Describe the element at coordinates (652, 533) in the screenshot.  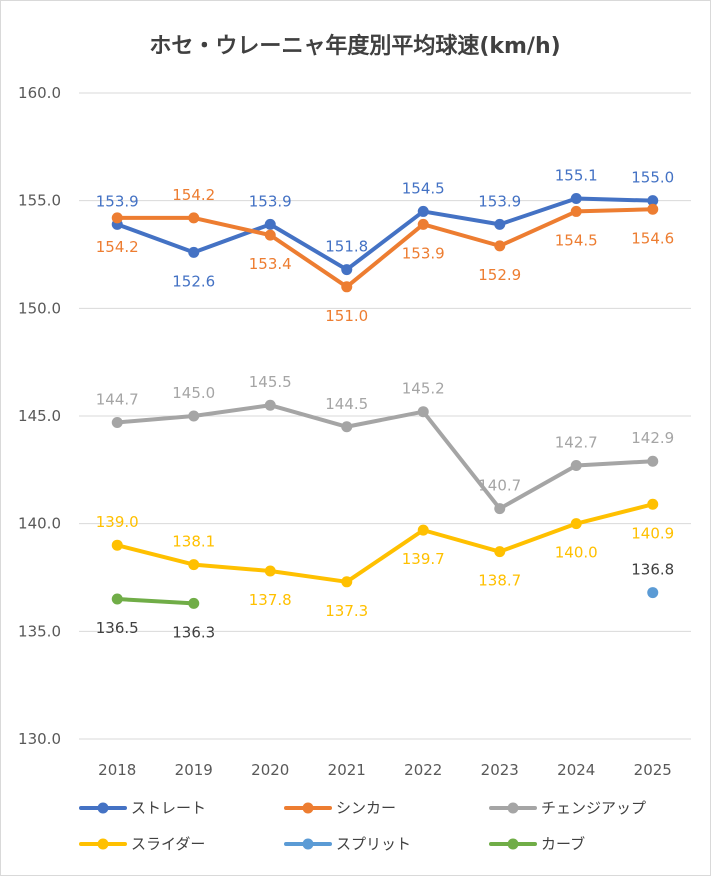
I see `data-label: 140.9` at that location.